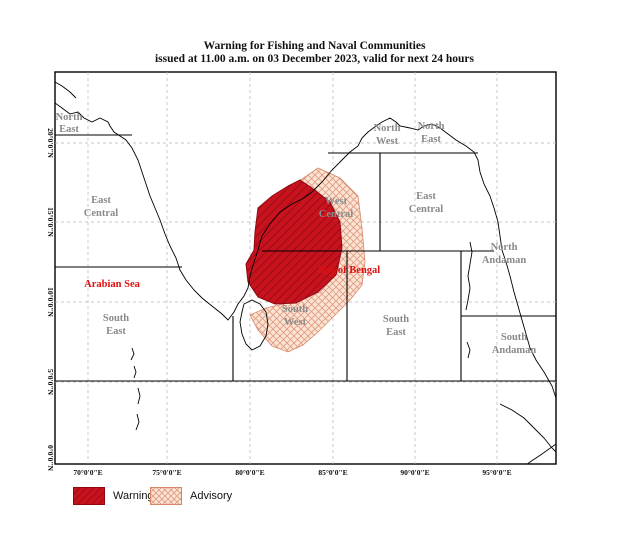  What do you see at coordinates (116, 318) in the screenshot?
I see `region-south-east-arabian-line1: South` at bounding box center [116, 318].